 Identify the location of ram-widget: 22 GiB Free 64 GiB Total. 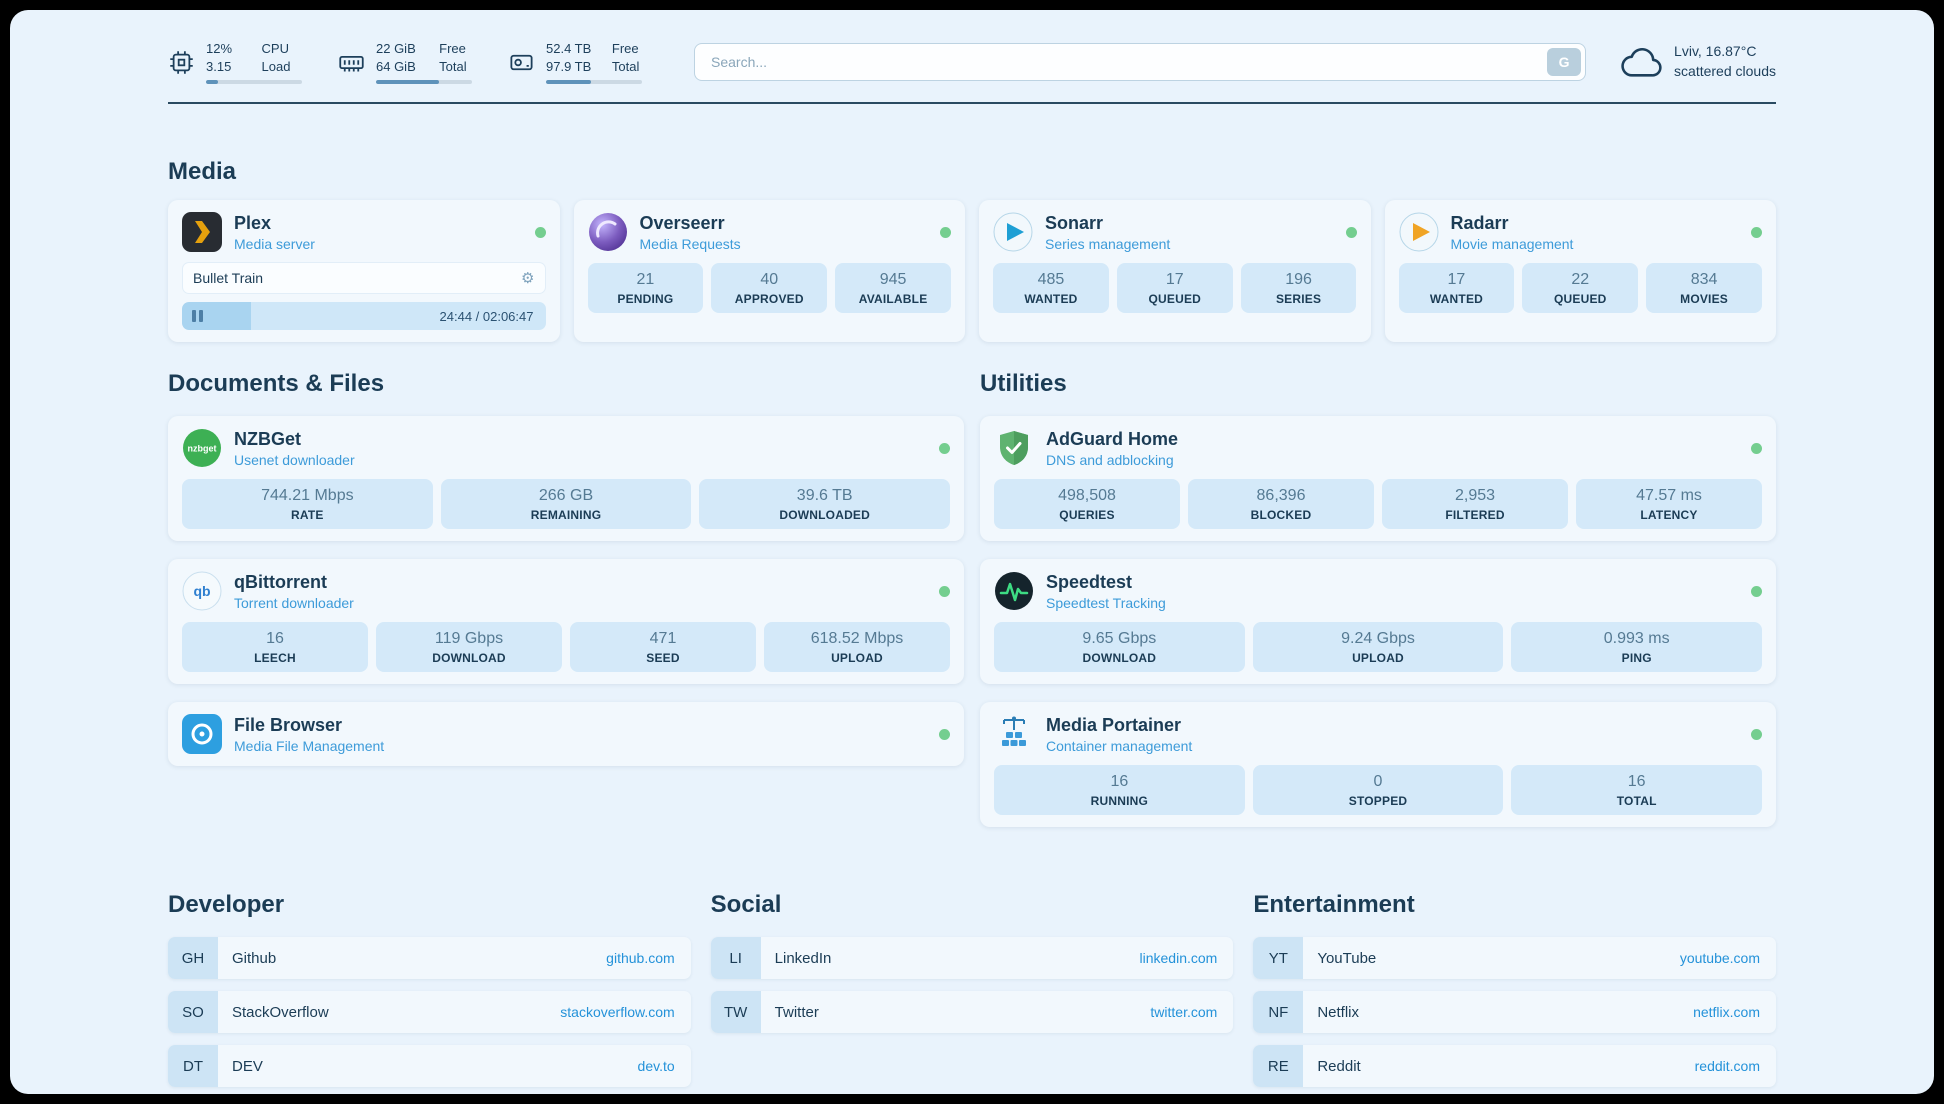
(405, 62).